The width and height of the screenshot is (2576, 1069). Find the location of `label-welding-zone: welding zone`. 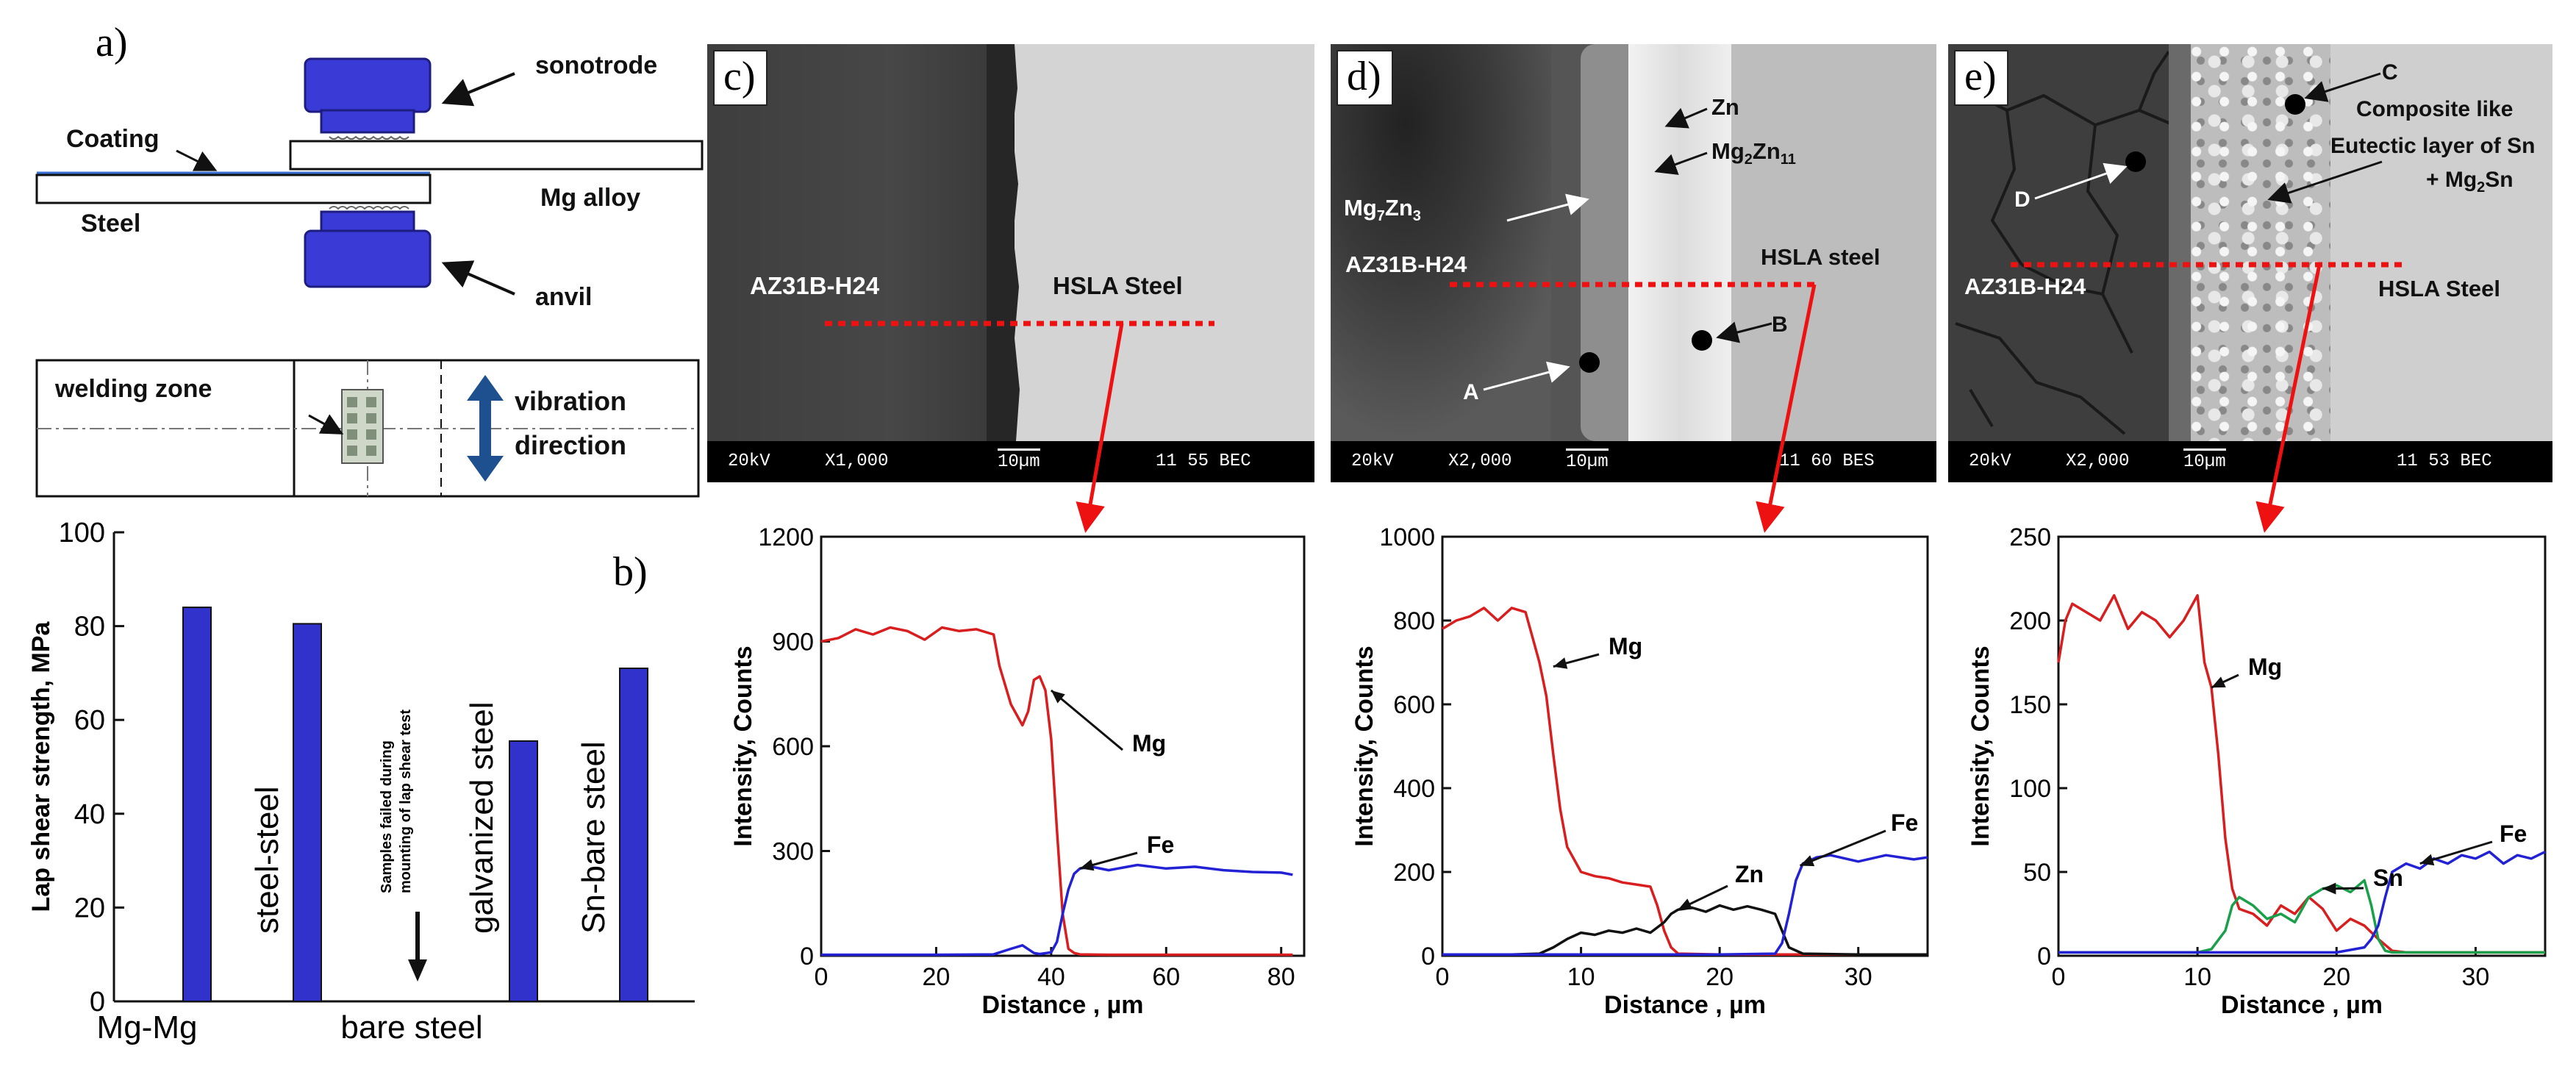

label-welding-zone: welding zone is located at coordinates (133, 389).